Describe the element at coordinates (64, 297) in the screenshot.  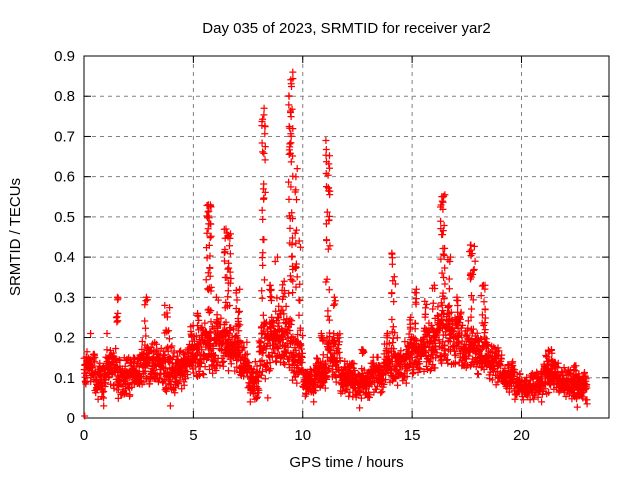
I see `y-tick-label: 0.3` at that location.